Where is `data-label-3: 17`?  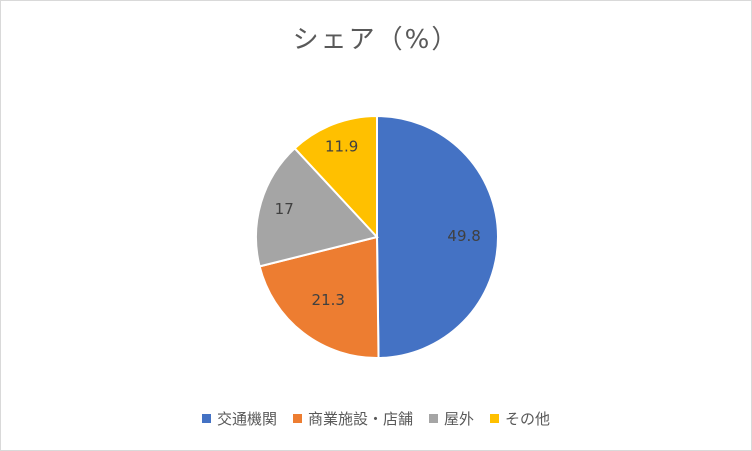
data-label-3: 17 is located at coordinates (284, 209).